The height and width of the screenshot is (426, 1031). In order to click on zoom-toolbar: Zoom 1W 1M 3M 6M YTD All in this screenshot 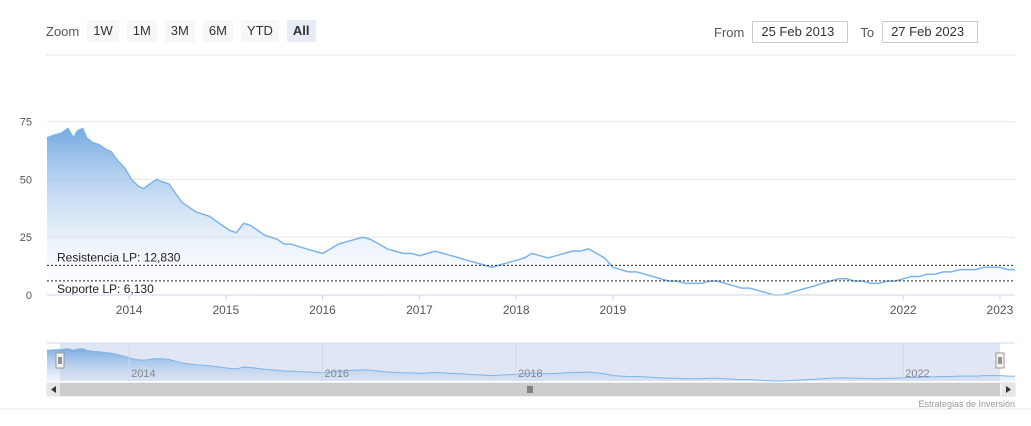, I will do `click(185, 31)`.